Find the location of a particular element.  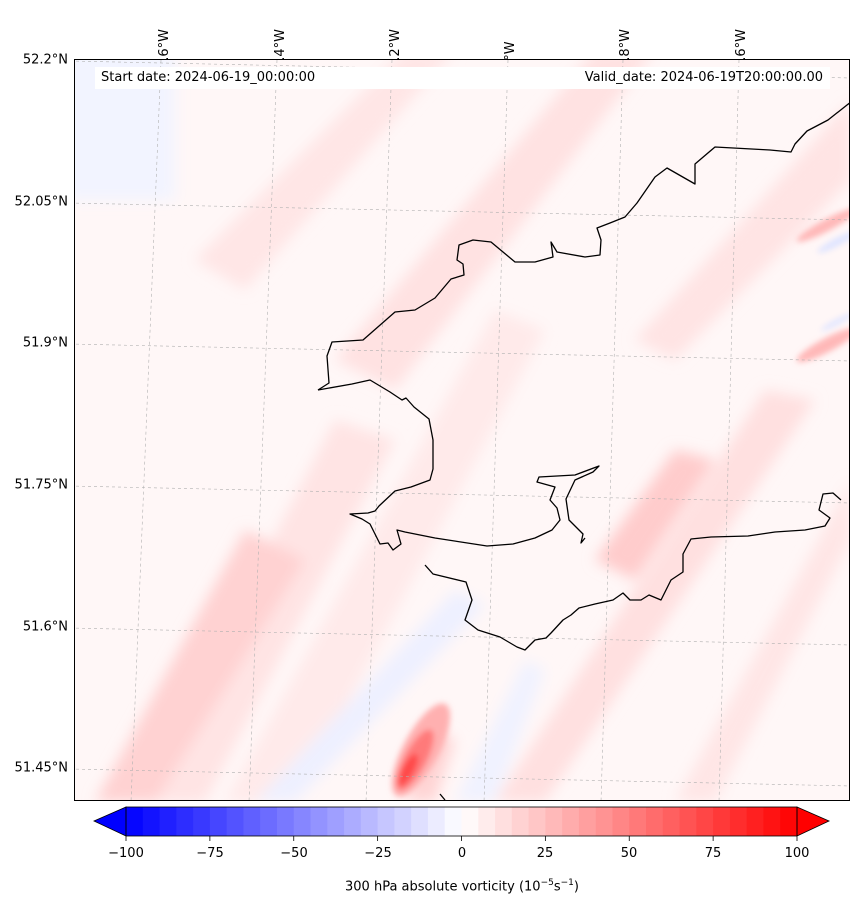

colorbar-title: 300 hPa absolute vorticity (10−5s−1) is located at coordinates (462, 886).